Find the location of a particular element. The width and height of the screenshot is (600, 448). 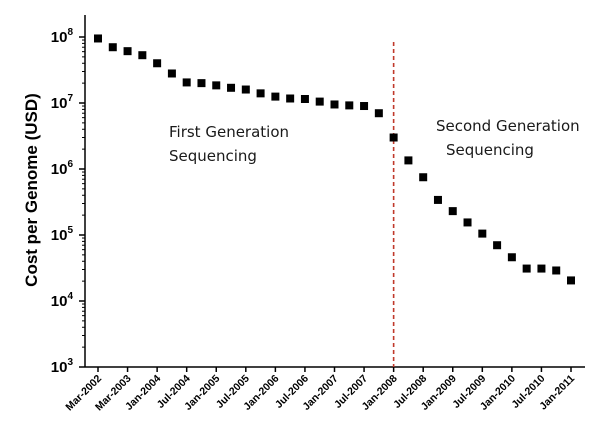

y-tick-label-exponent: 8 is located at coordinates (70, 32).